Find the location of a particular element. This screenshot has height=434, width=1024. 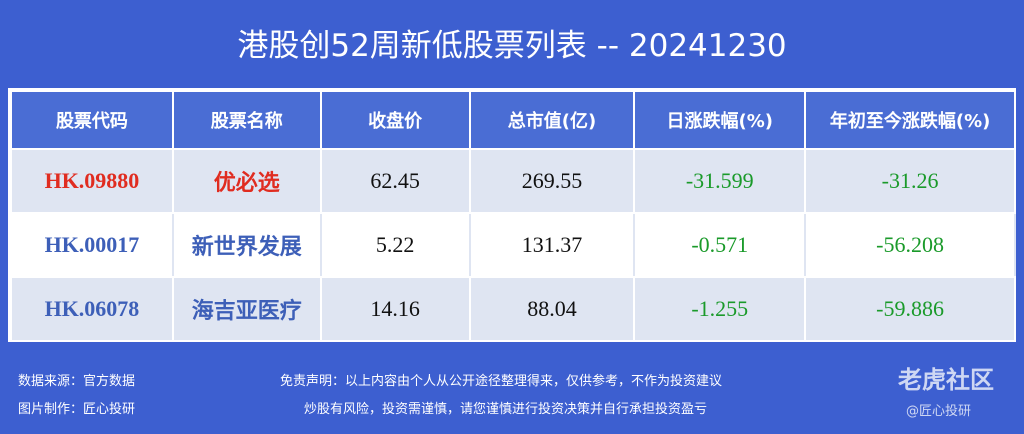

column-header: 收盘价 is located at coordinates (395, 121).